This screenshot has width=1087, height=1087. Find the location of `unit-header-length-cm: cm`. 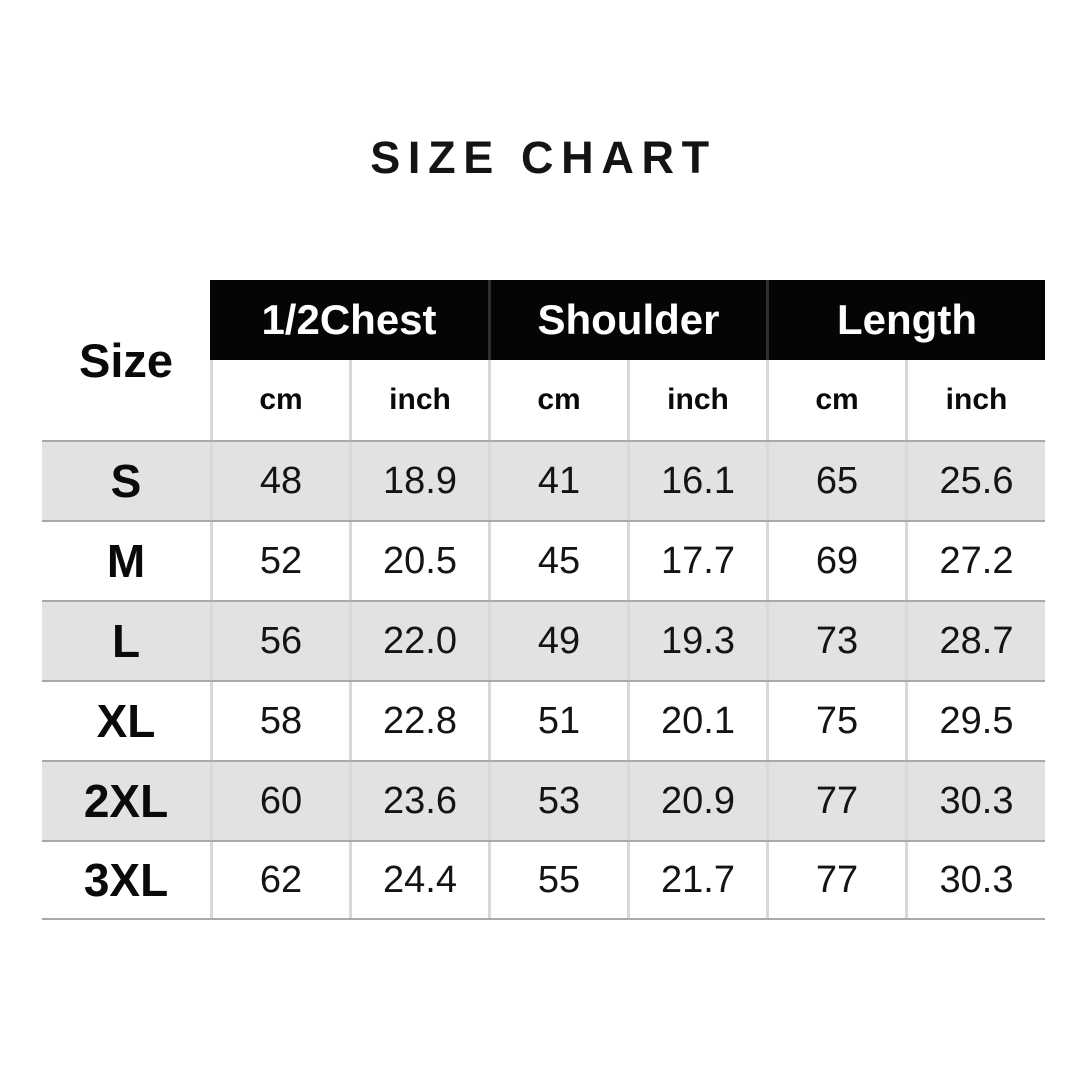

unit-header-length-cm: cm is located at coordinates (835, 400).